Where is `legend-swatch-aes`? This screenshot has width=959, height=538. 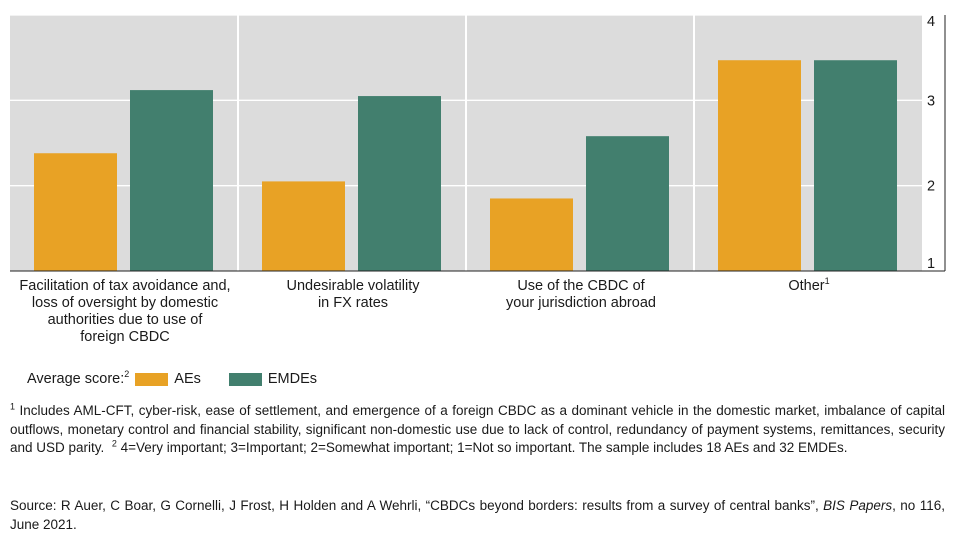 legend-swatch-aes is located at coordinates (152, 379).